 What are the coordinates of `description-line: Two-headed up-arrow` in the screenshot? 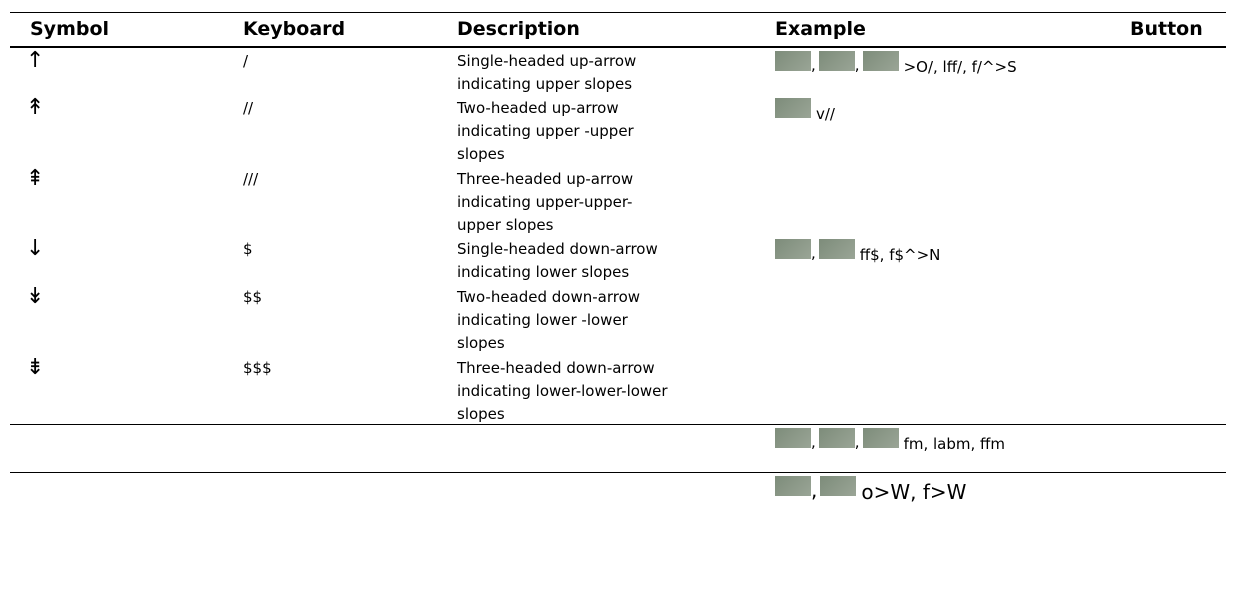 It's located at (538, 108).